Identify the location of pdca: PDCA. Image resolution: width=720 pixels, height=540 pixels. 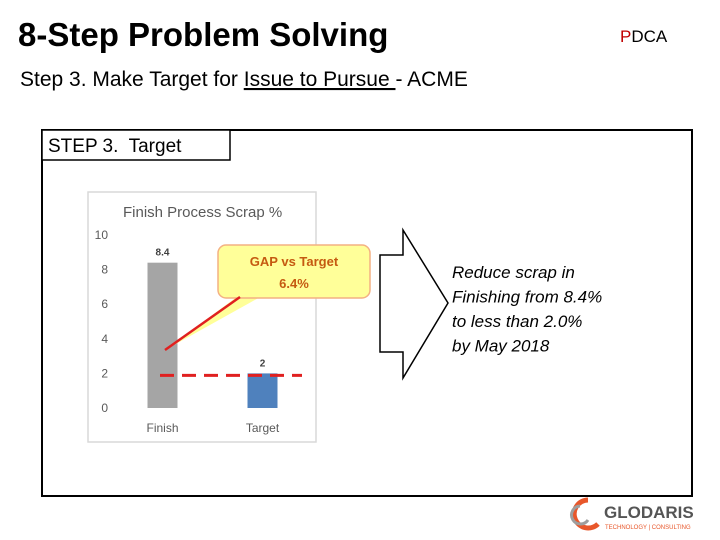
(644, 36).